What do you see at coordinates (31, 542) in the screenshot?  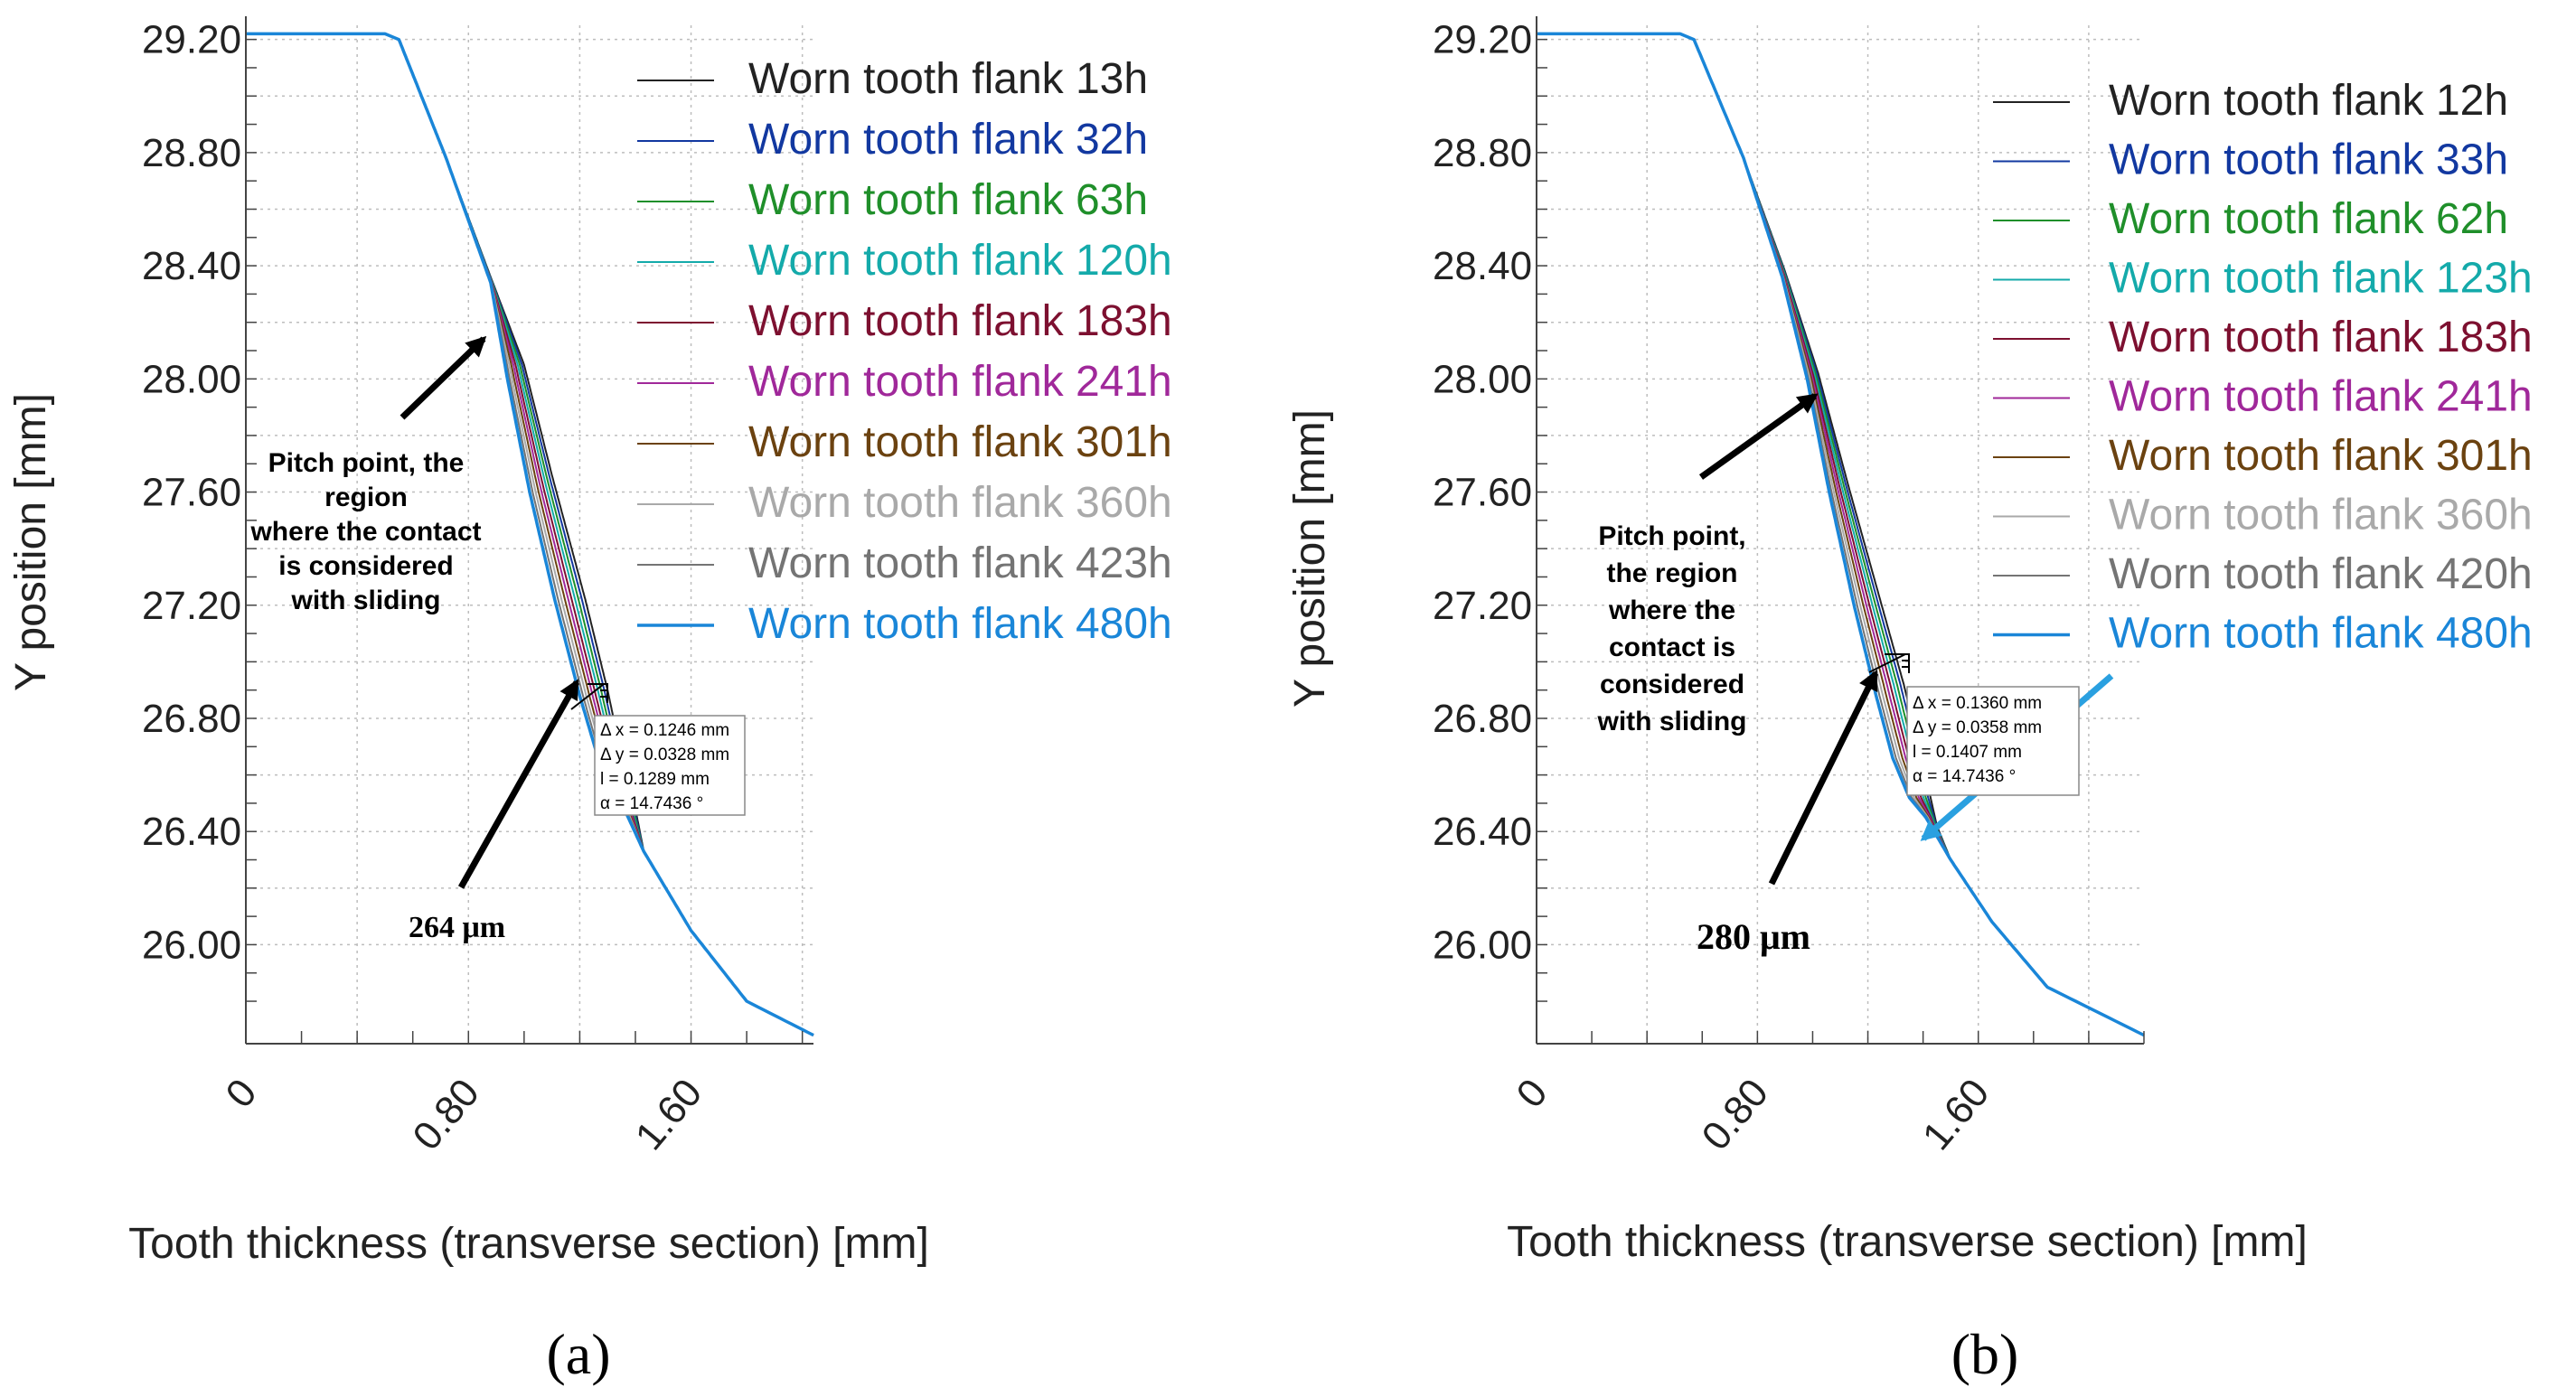 I see `y-axis-label-a: Y position [mm]` at bounding box center [31, 542].